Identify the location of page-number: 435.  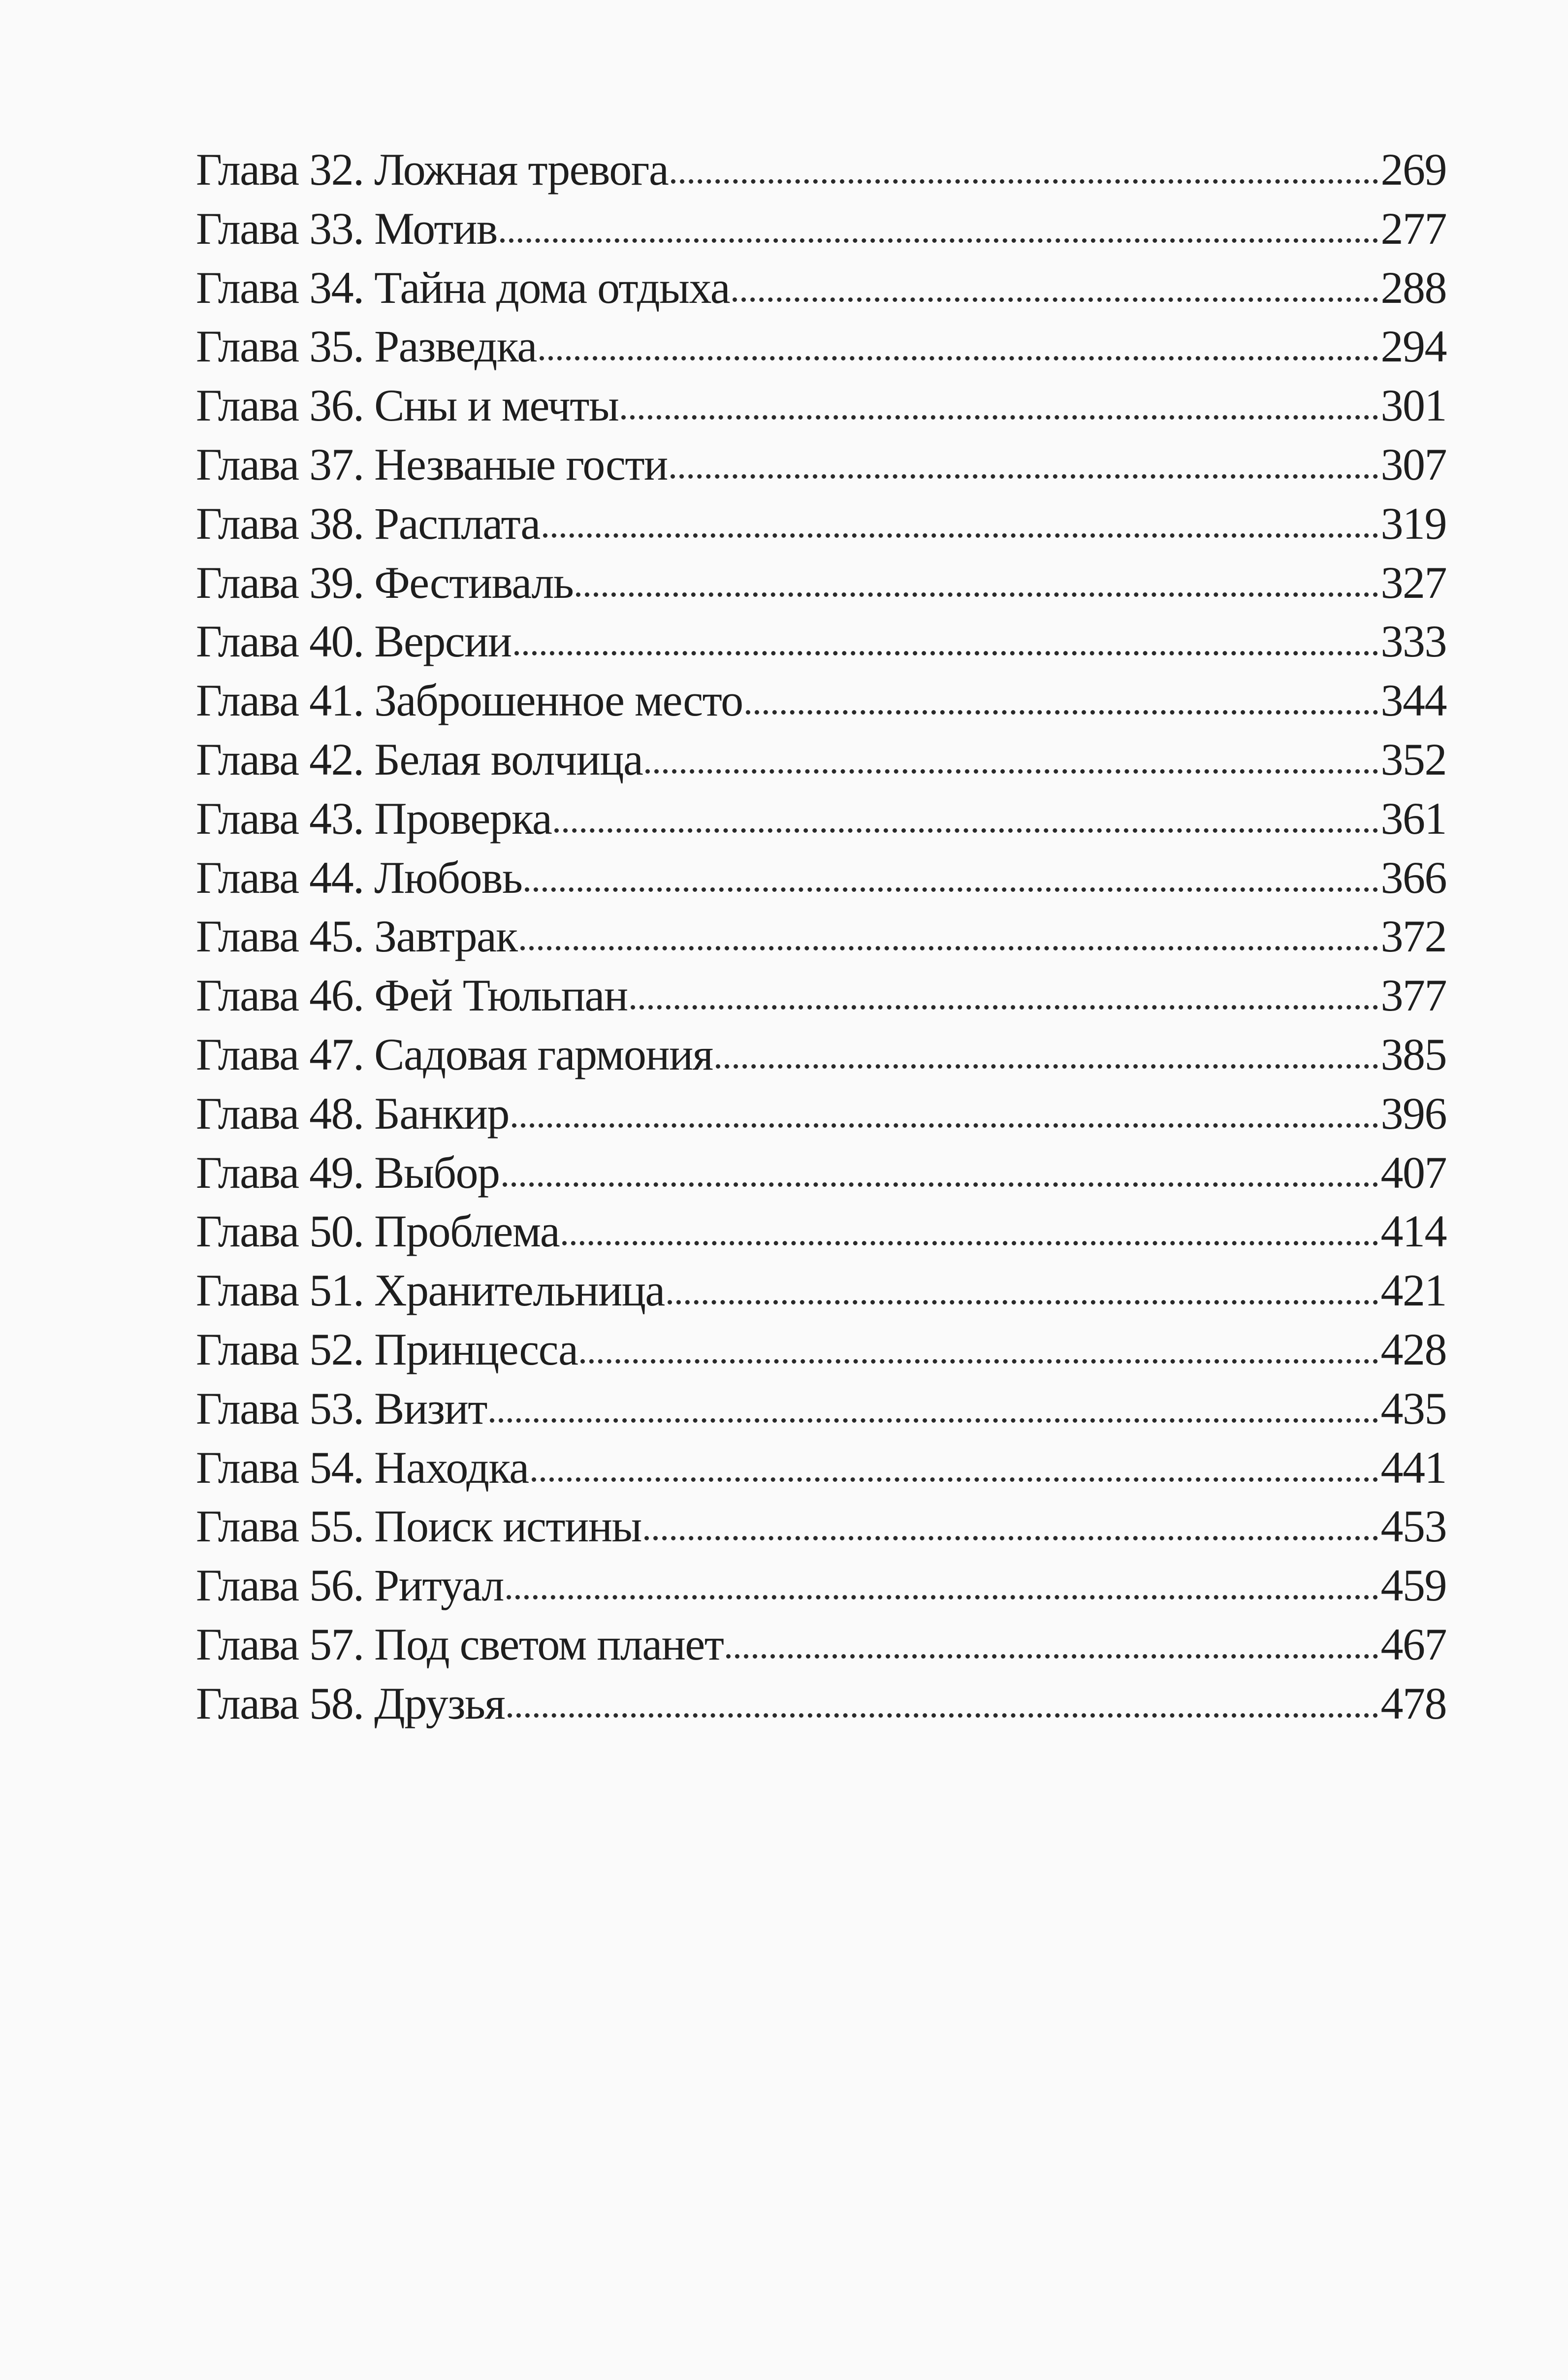
(1413, 1408).